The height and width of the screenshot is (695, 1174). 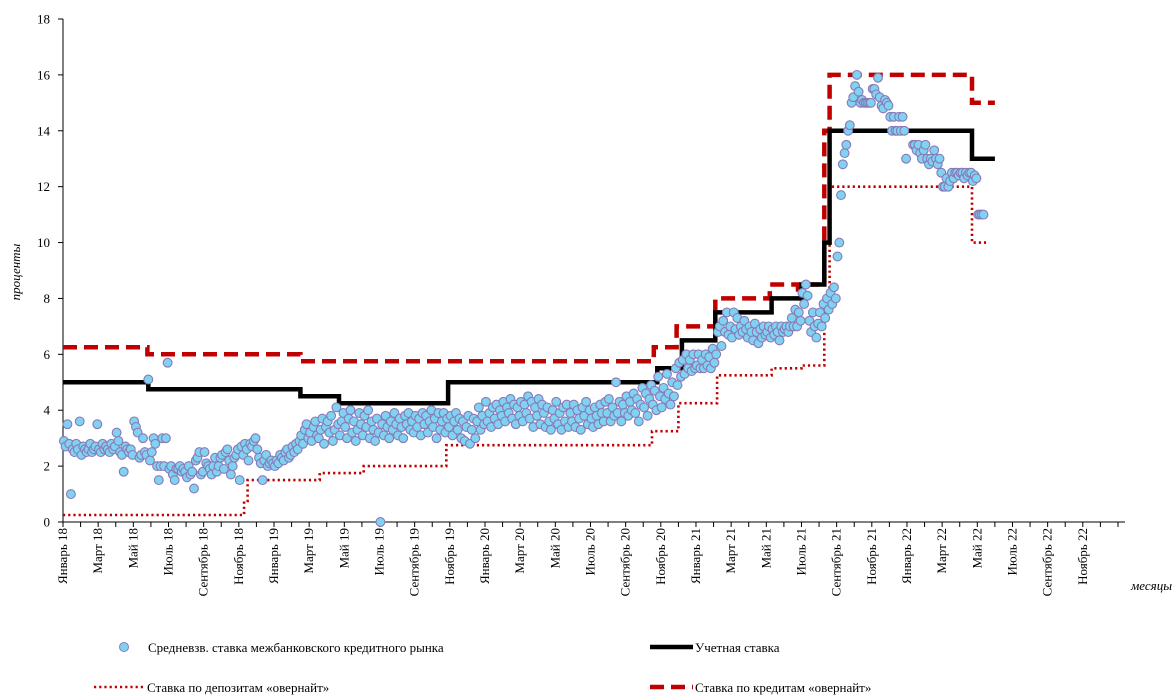 What do you see at coordinates (44, 130) in the screenshot?
I see `y-tick-label: 14` at bounding box center [44, 130].